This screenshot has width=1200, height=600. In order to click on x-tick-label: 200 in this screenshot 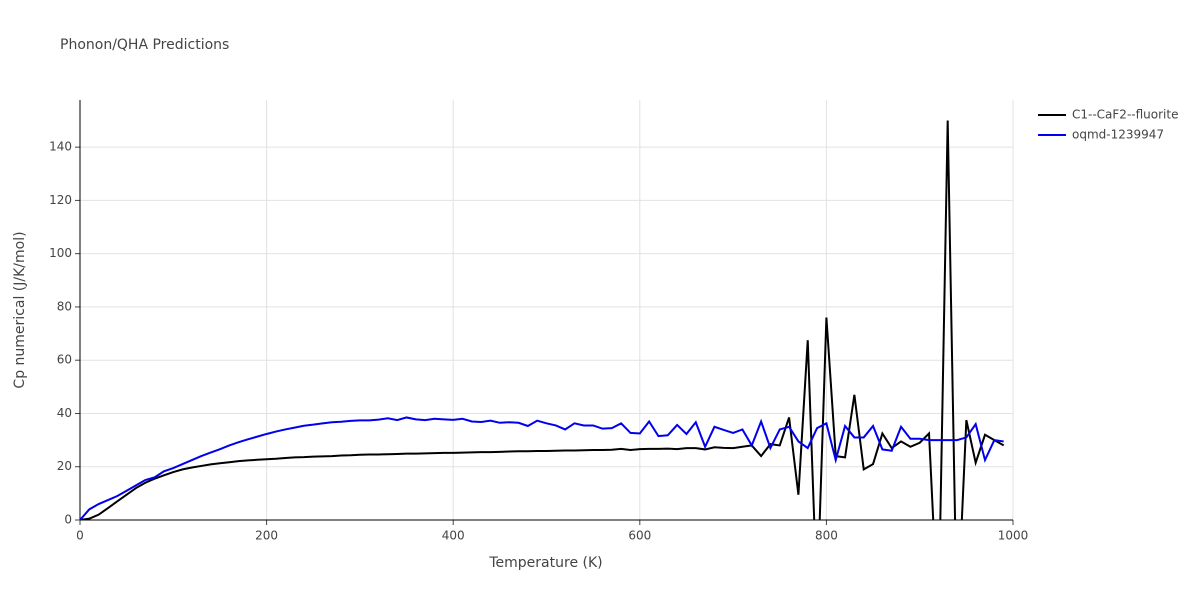, I will do `click(266, 536)`.